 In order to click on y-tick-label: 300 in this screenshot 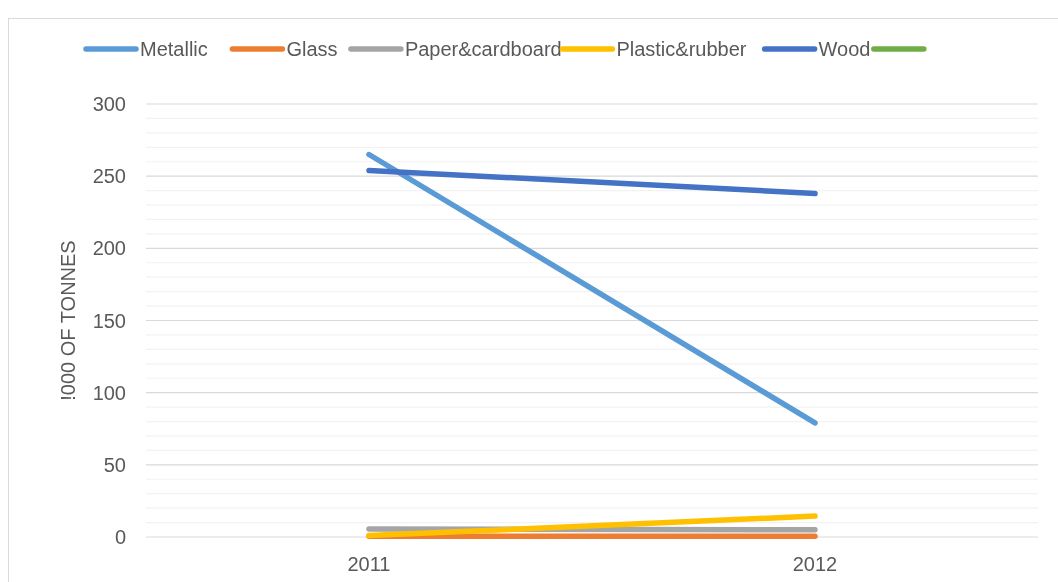, I will do `click(109, 104)`.